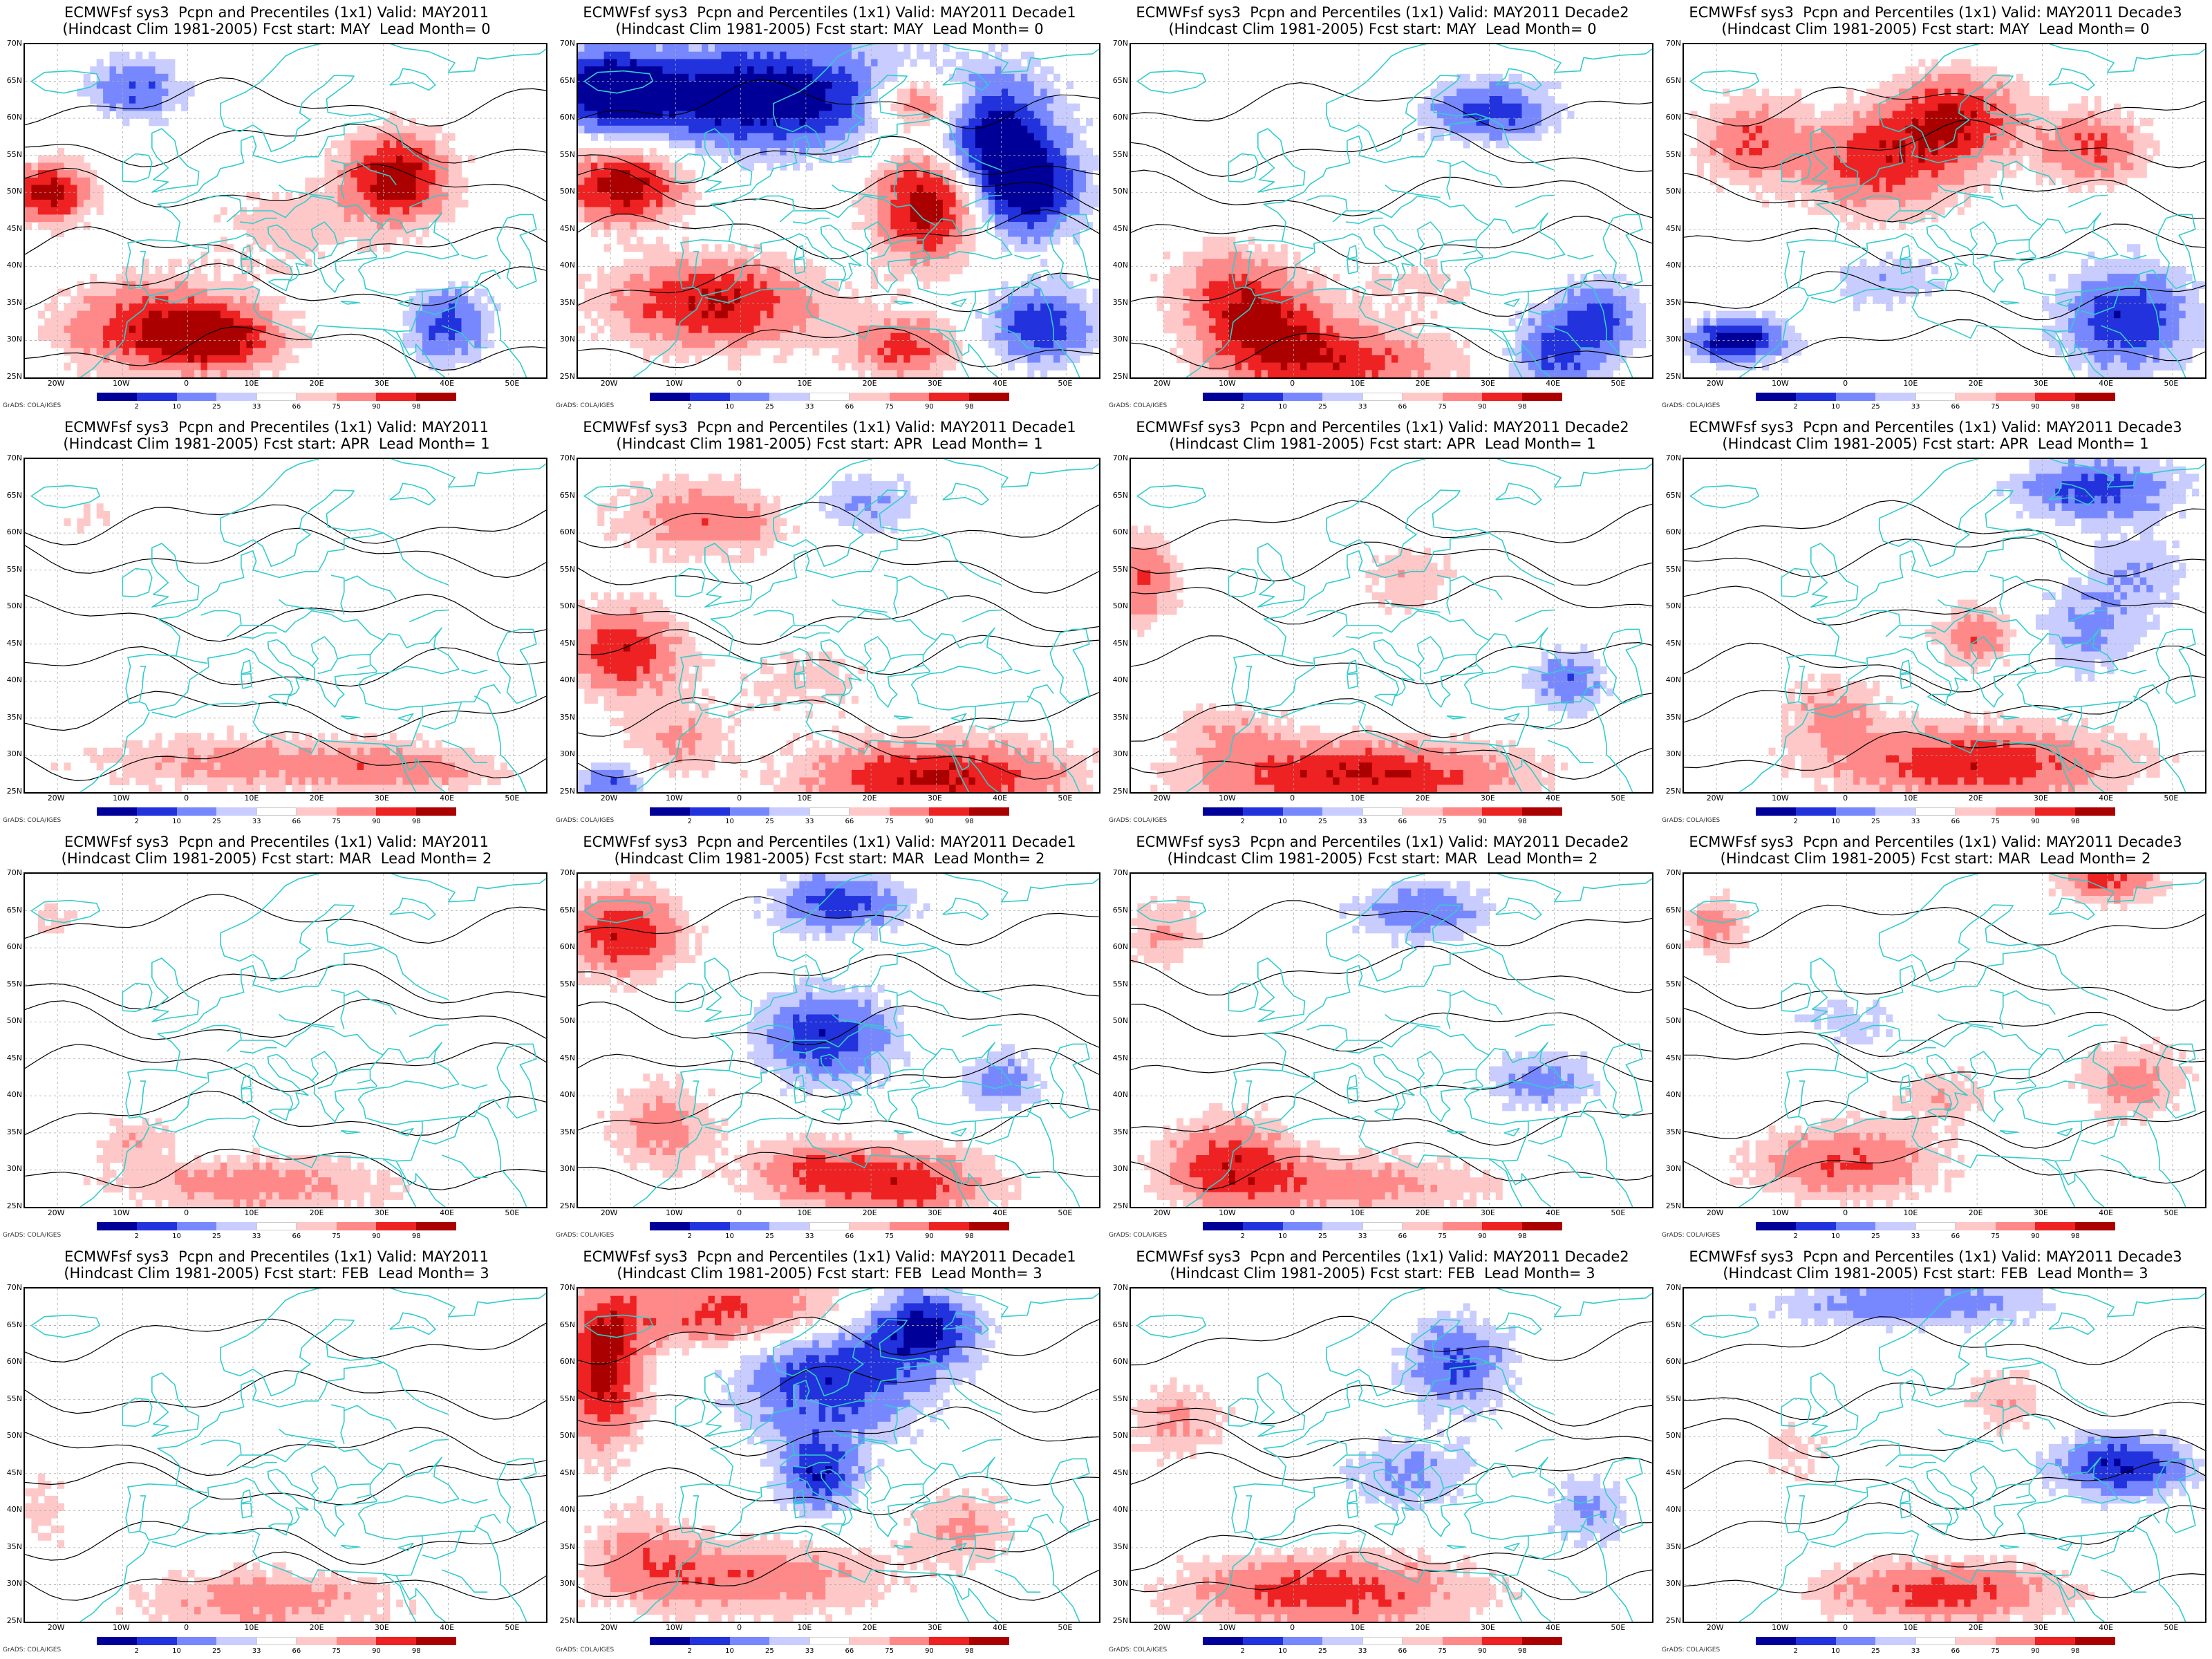 This screenshot has height=1659, width=2212. What do you see at coordinates (1984, 625) in the screenshot?
I see `anomaly-shading` at bounding box center [1984, 625].